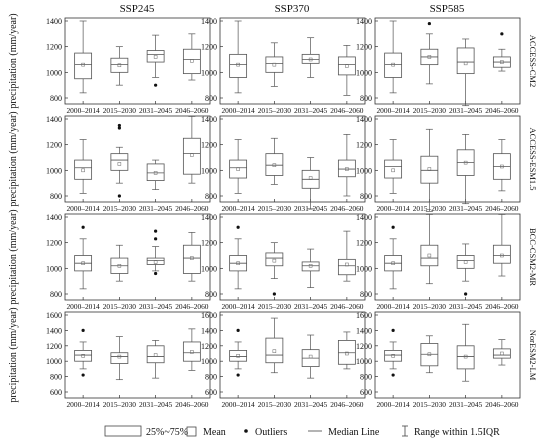 This screenshot has width=550, height=441. Describe the element at coordinates (366, 392) in the screenshot. I see `y-tick-label: 600` at that location.